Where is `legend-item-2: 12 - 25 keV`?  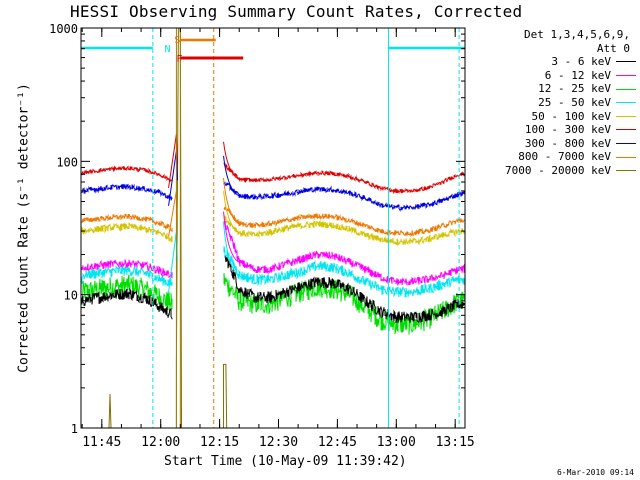 legend-item-2: 12 - 25 keV is located at coordinates (558, 89).